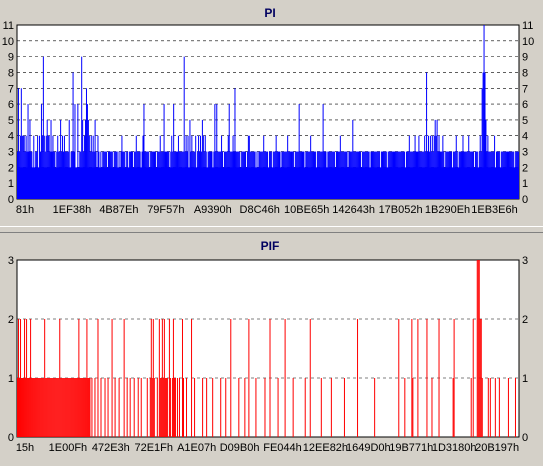  Describe the element at coordinates (11, 153) in the screenshot. I see `pi-y-tick-label-left: 3` at that location.